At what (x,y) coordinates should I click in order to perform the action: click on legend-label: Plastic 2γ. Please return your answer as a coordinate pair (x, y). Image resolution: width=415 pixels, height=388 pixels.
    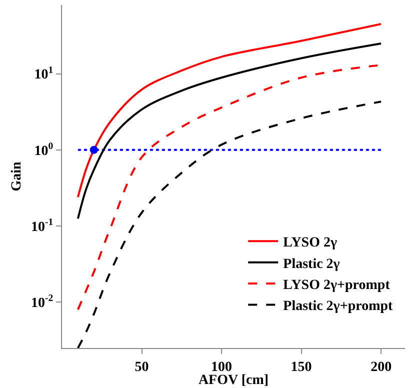
    Looking at the image, I should click on (311, 264).